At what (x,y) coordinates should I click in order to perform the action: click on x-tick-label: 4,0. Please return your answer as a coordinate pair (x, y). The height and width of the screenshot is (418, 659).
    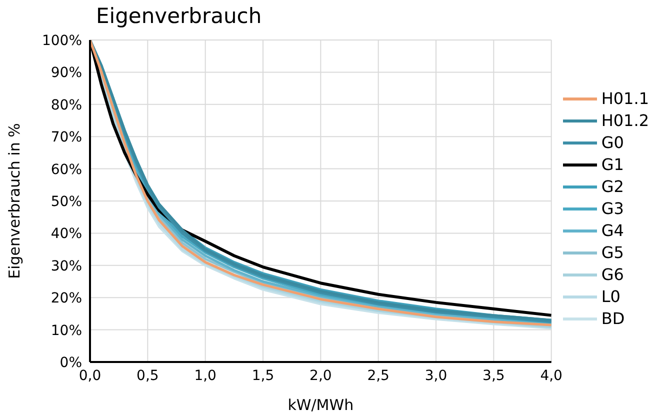
    Looking at the image, I should click on (551, 376).